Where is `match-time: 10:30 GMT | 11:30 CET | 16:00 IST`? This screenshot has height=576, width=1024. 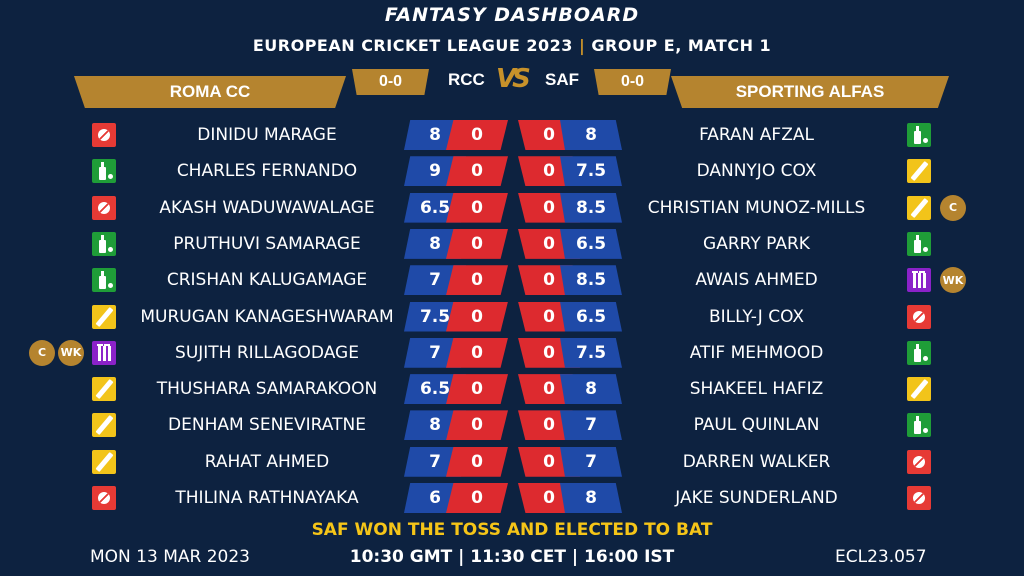 match-time: 10:30 GMT | 11:30 CET | 16:00 IST is located at coordinates (512, 557).